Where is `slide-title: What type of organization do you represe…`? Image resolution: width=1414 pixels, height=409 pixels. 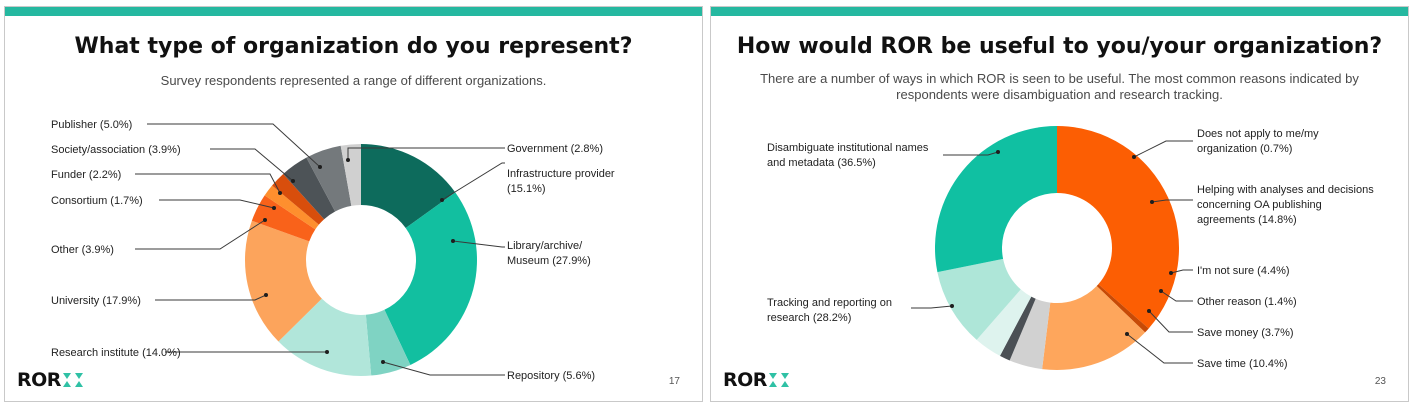
slide-title: What type of organization do you represe… is located at coordinates (353, 46).